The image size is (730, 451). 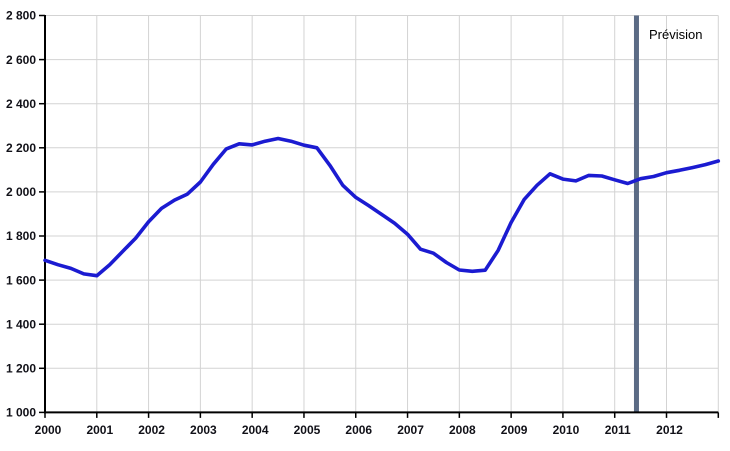 What do you see at coordinates (21, 280) in the screenshot?
I see `y-axis-label: 1 600` at bounding box center [21, 280].